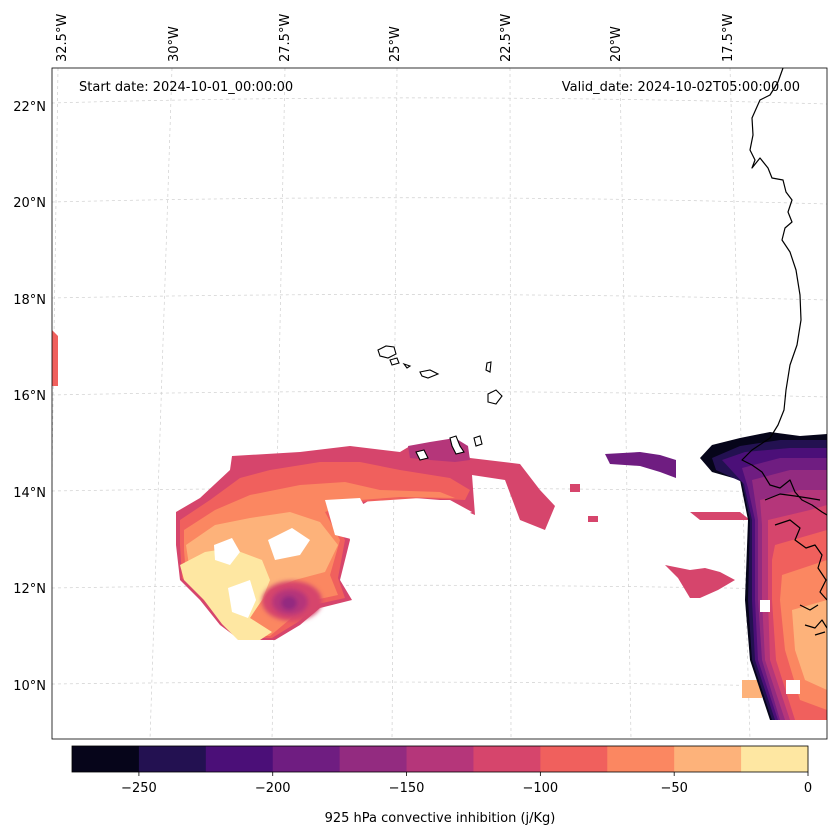 This screenshot has width=837, height=836. What do you see at coordinates (186, 87) in the screenshot?
I see `start-date-label: Start date: 2024-10-01_00:00:00` at bounding box center [186, 87].